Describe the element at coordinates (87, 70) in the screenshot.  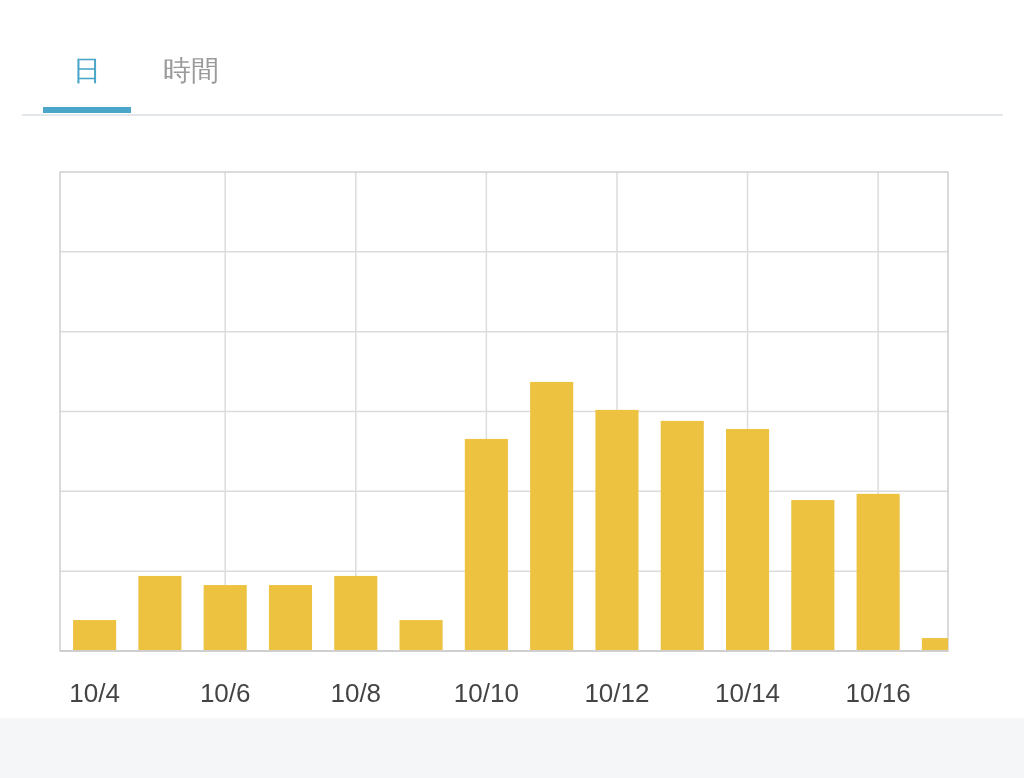
I see `text: 日` at that location.